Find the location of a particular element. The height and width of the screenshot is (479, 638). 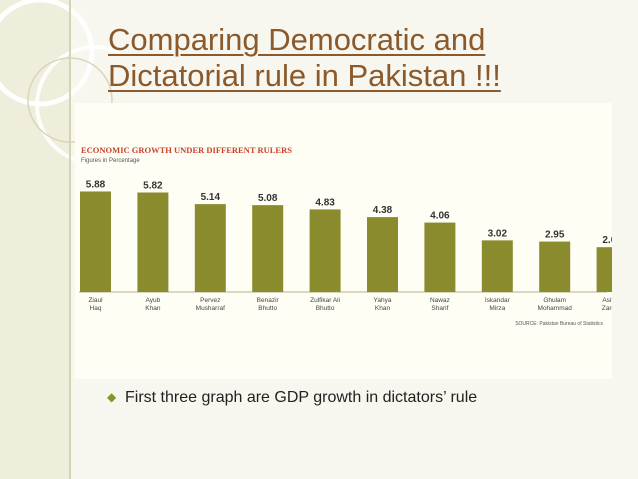

category-label-5-line-1: Khan is located at coordinates (383, 308).